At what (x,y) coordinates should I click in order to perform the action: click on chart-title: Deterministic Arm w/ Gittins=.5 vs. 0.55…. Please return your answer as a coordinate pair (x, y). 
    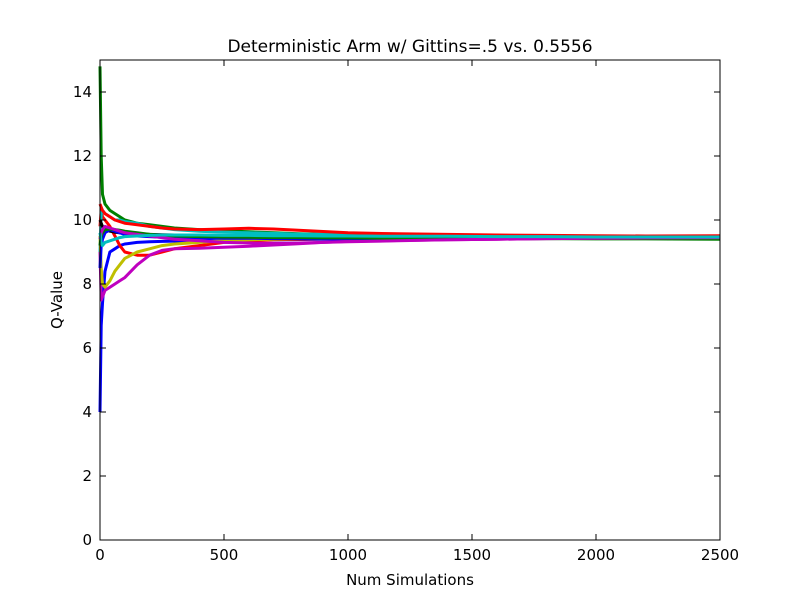
    Looking at the image, I should click on (409, 47).